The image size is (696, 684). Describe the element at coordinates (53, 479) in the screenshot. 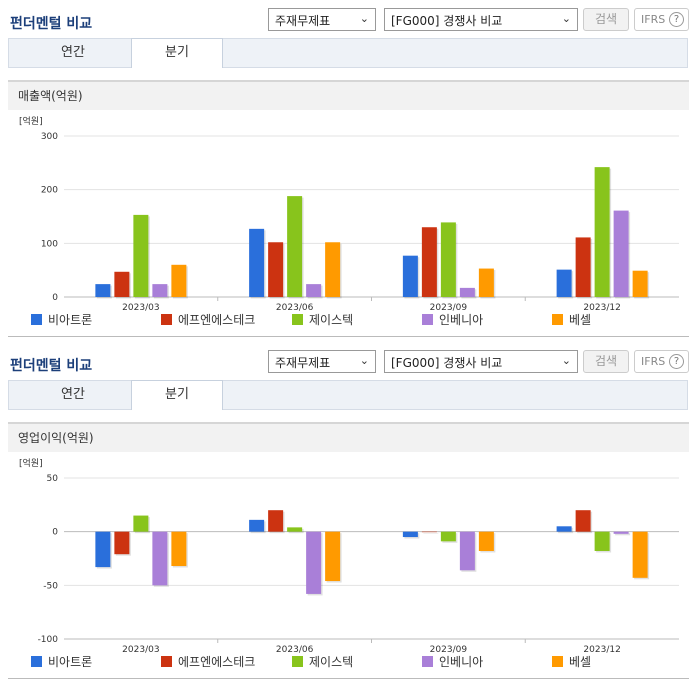

I see `y-tick-label: 50` at that location.